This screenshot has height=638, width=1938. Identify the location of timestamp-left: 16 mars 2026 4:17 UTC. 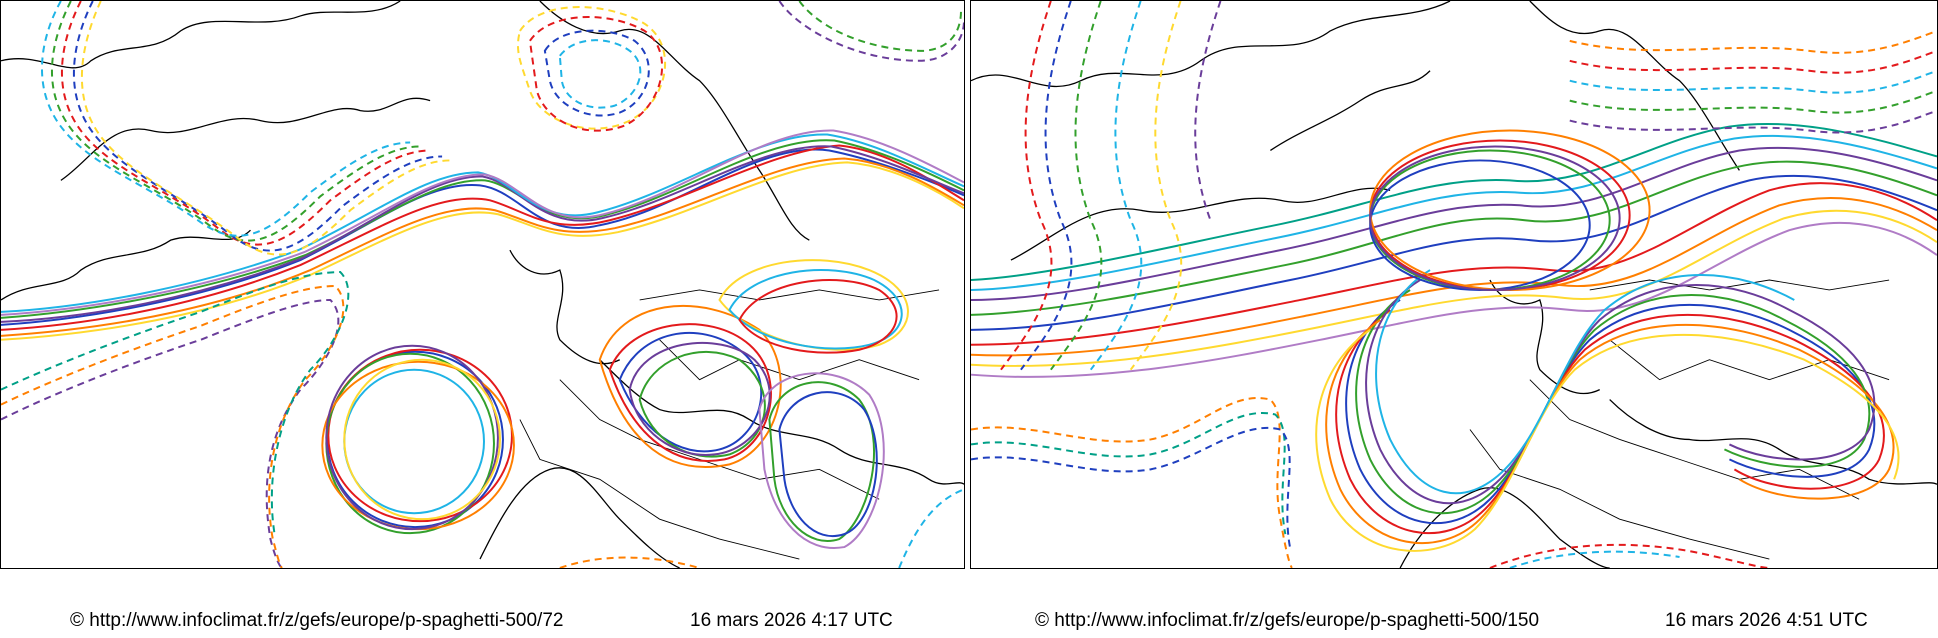
(791, 620).